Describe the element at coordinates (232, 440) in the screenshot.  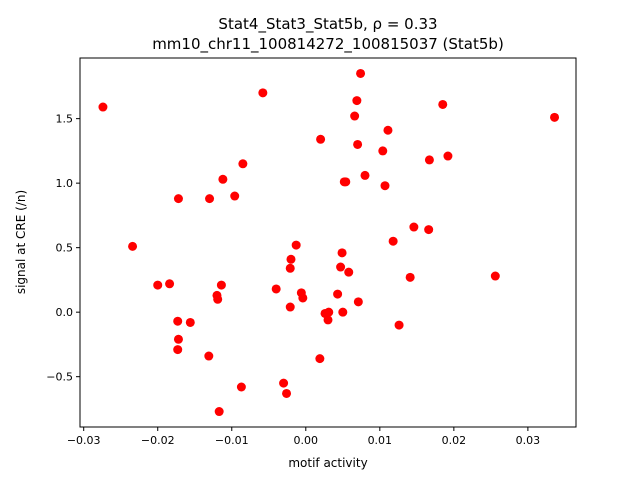
I see `x-tick-label: −0.01` at that location.